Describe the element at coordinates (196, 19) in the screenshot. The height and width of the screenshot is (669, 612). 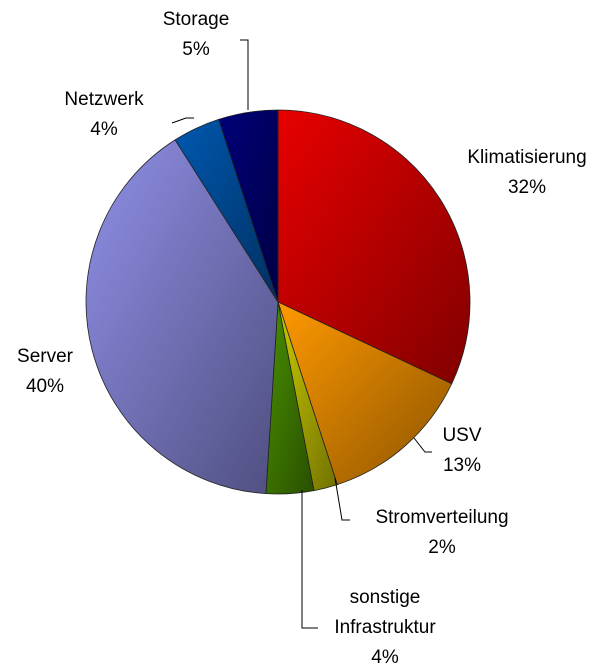
I see `slice-label: Storage` at that location.